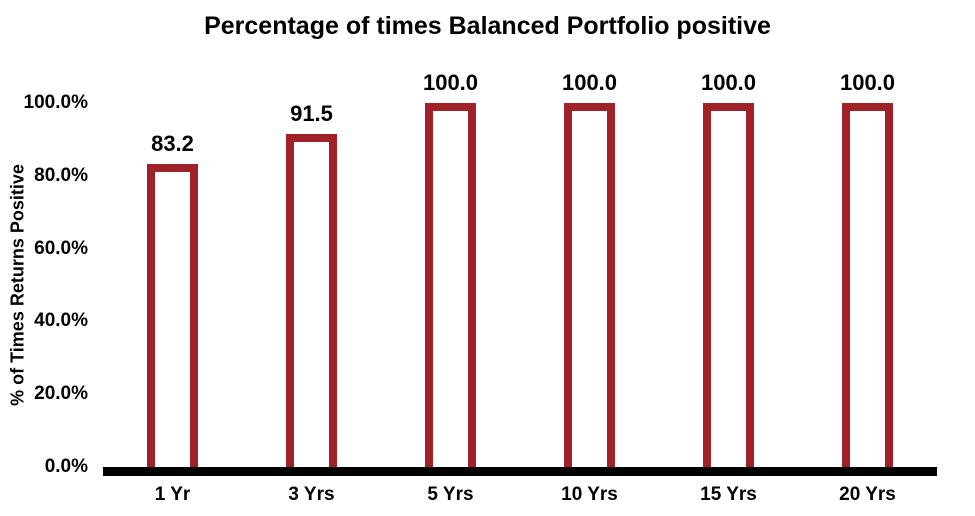 This screenshot has width=975, height=516. Describe the element at coordinates (61, 175) in the screenshot. I see `y-tick-label: 80.0%` at that location.